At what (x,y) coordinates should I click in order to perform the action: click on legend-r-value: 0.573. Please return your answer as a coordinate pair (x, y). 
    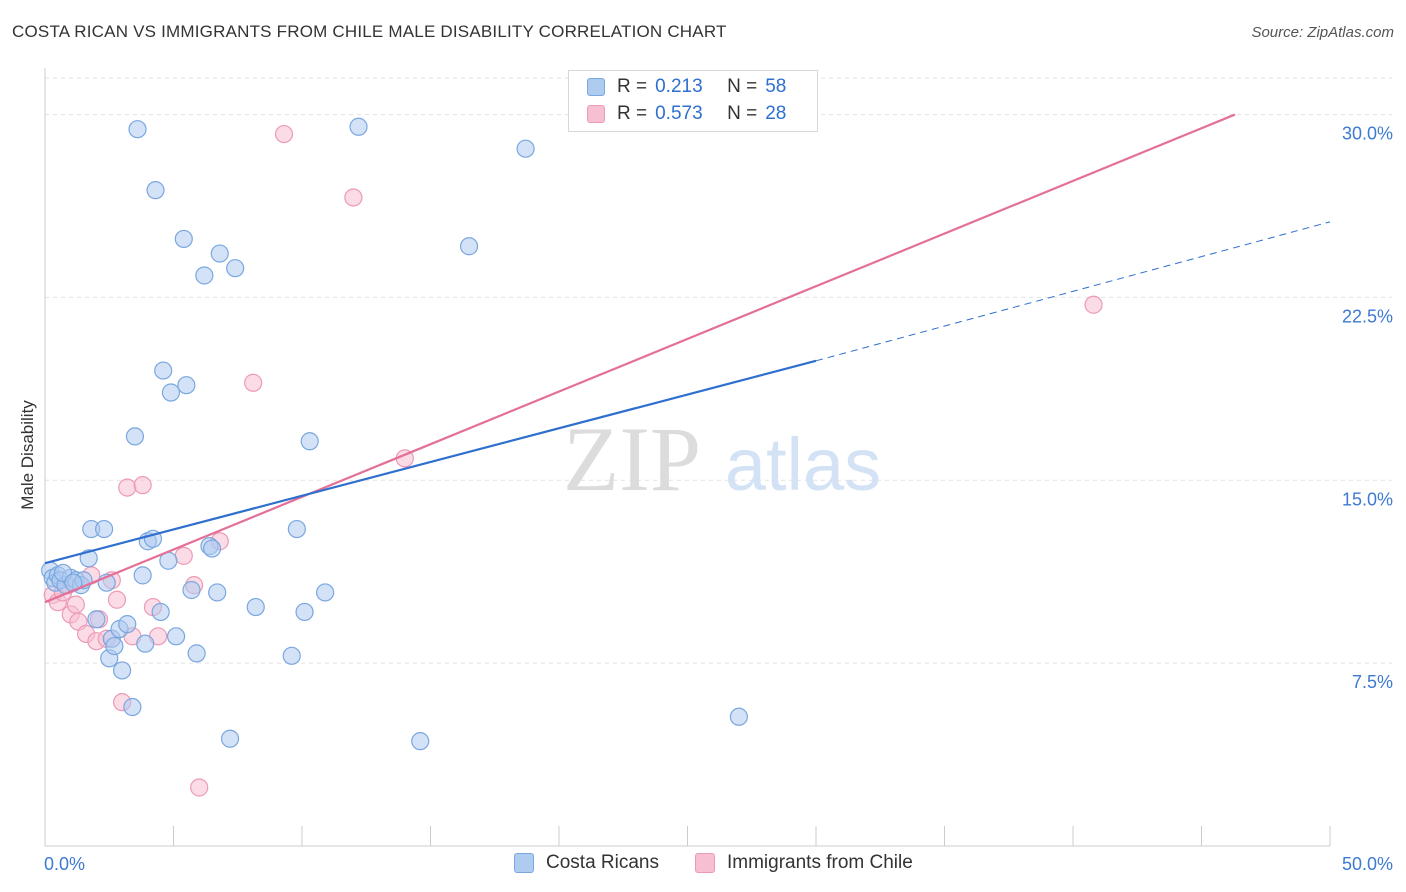
    Looking at the image, I should click on (679, 113).